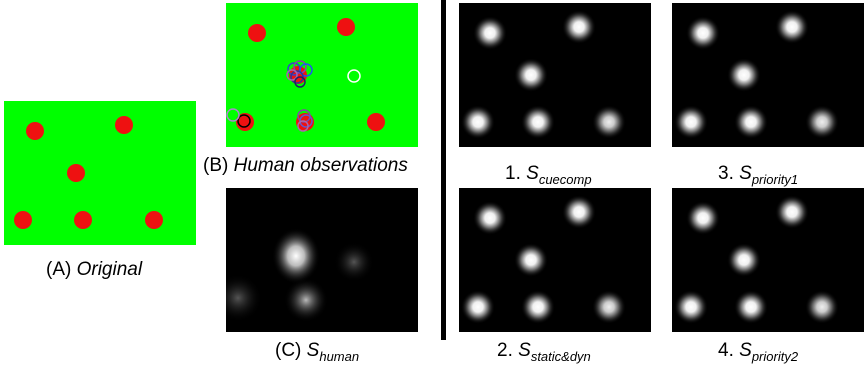 The image size is (864, 368). I want to click on model-map-cuecomp, so click(555, 75).